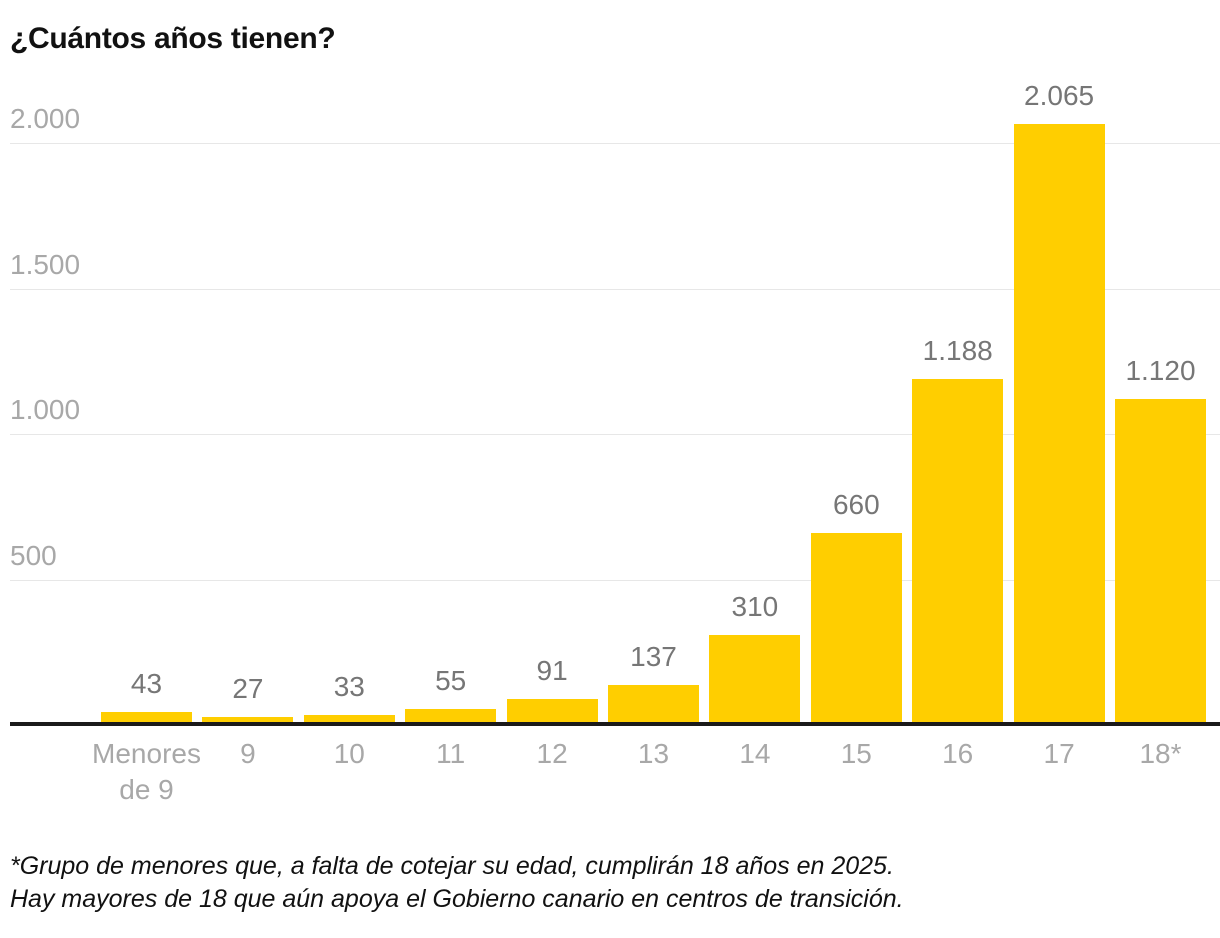 This screenshot has width=1220, height=938. I want to click on gridline-1.000, so click(615, 434).